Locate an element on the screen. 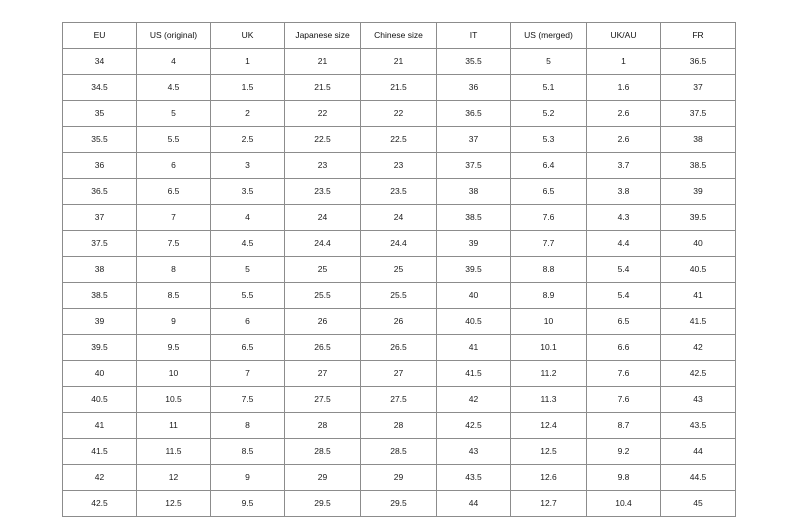 This screenshot has width=793, height=517. column-header-fr: FR is located at coordinates (698, 35).